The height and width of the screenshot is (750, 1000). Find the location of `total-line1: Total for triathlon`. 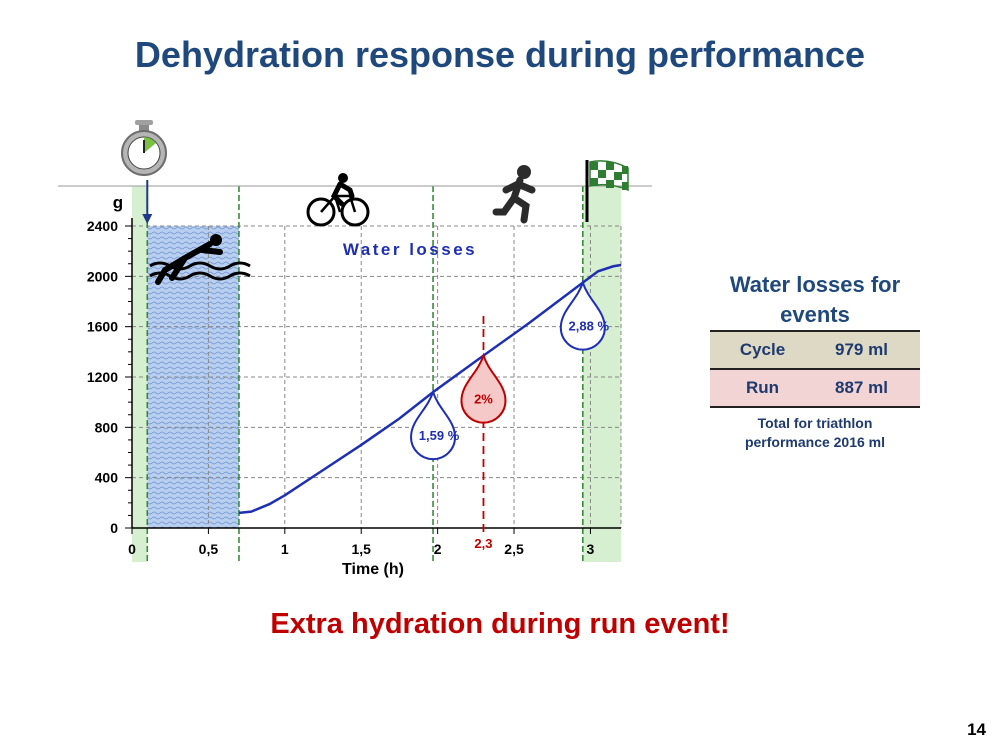

total-line1: Total for triathlon is located at coordinates (815, 423).